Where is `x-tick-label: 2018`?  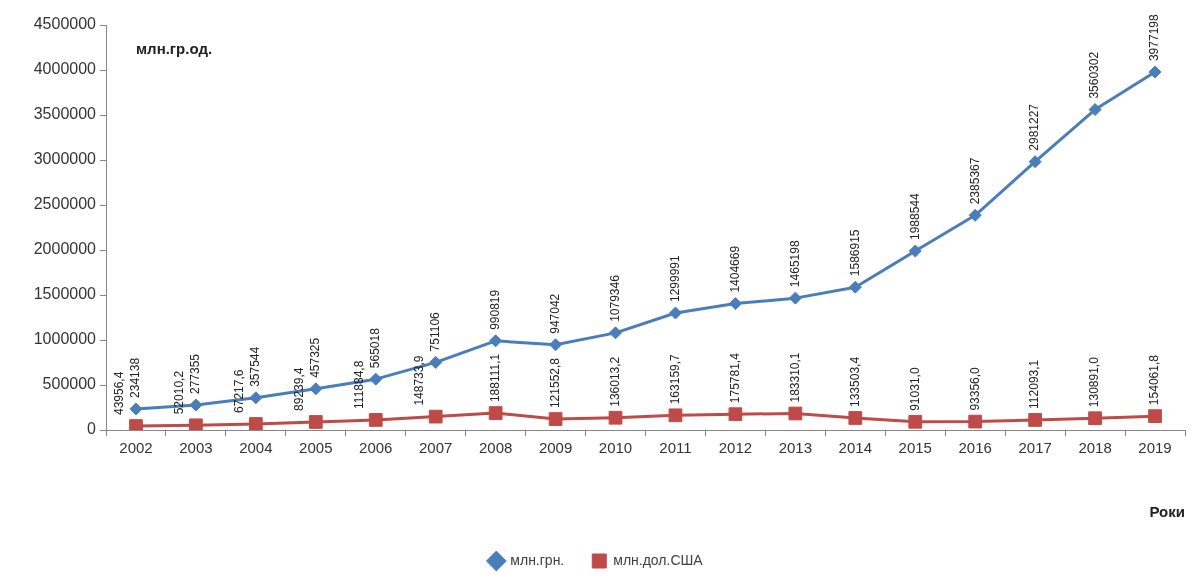 x-tick-label: 2018 is located at coordinates (1095, 448).